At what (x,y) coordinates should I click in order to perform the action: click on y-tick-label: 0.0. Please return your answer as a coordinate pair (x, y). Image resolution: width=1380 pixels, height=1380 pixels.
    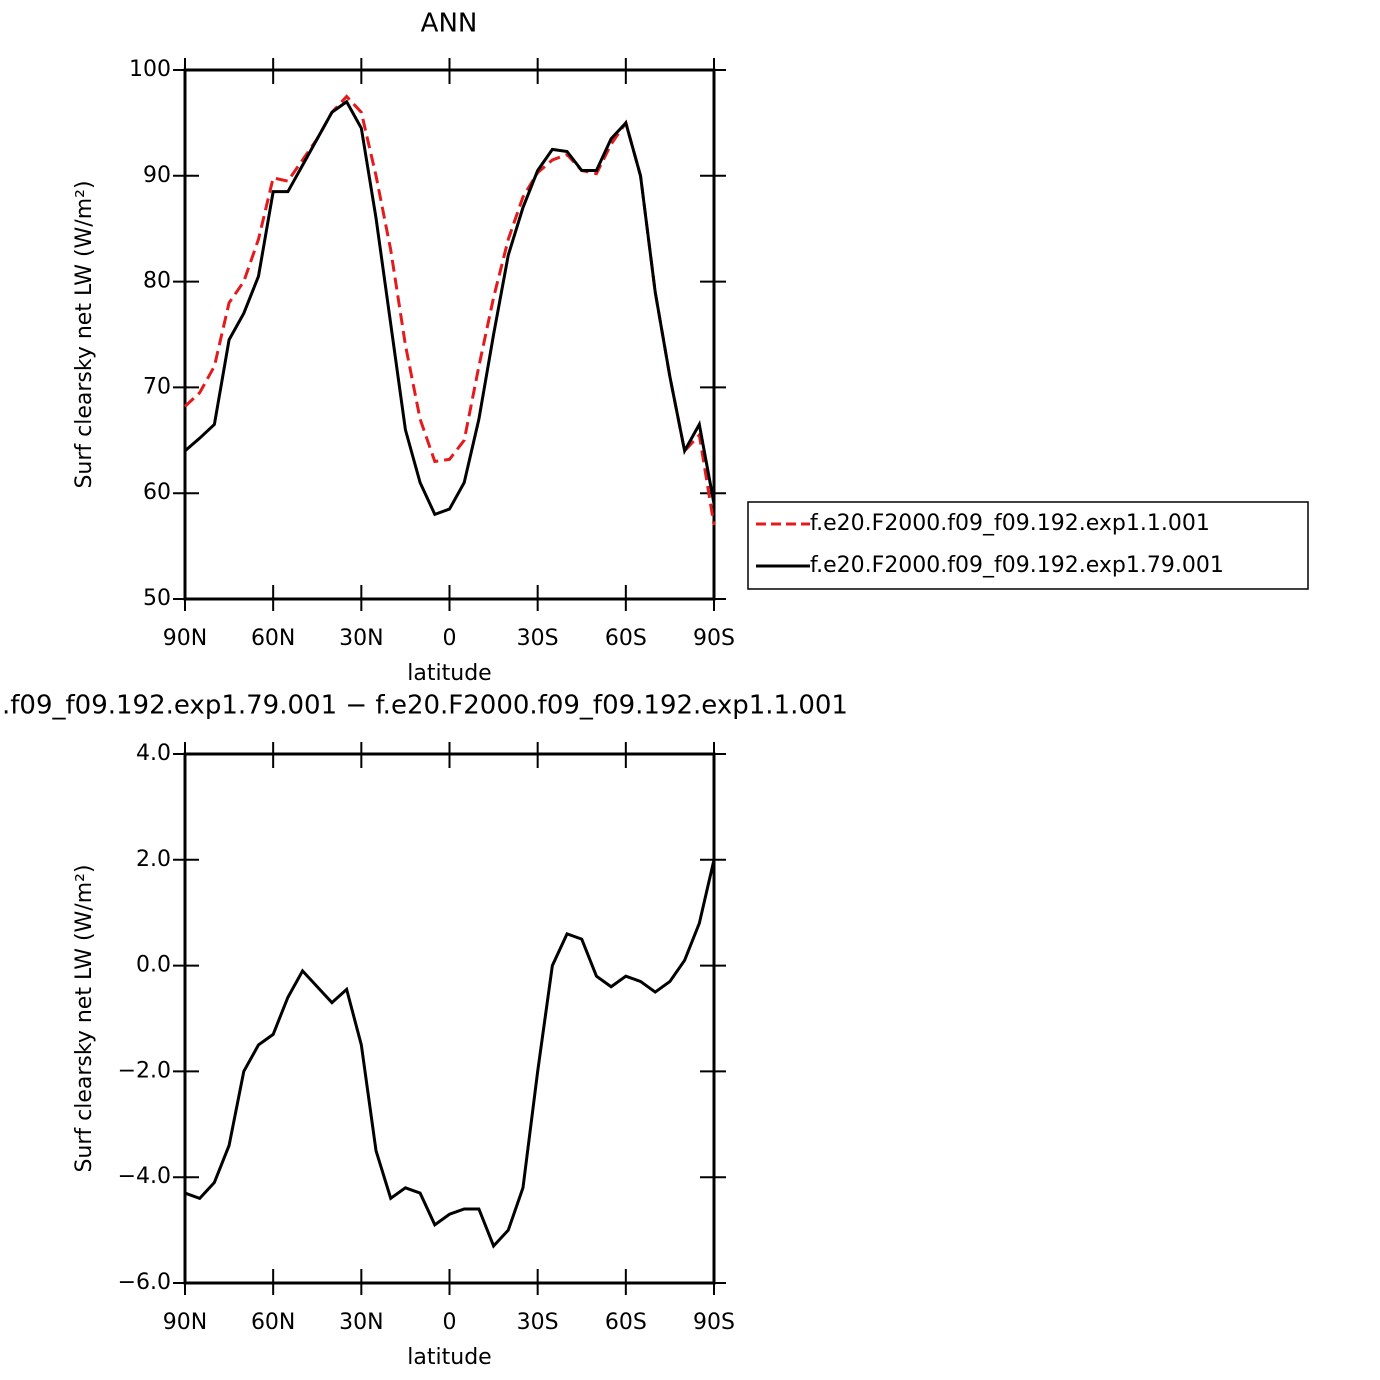
    Looking at the image, I should click on (153, 965).